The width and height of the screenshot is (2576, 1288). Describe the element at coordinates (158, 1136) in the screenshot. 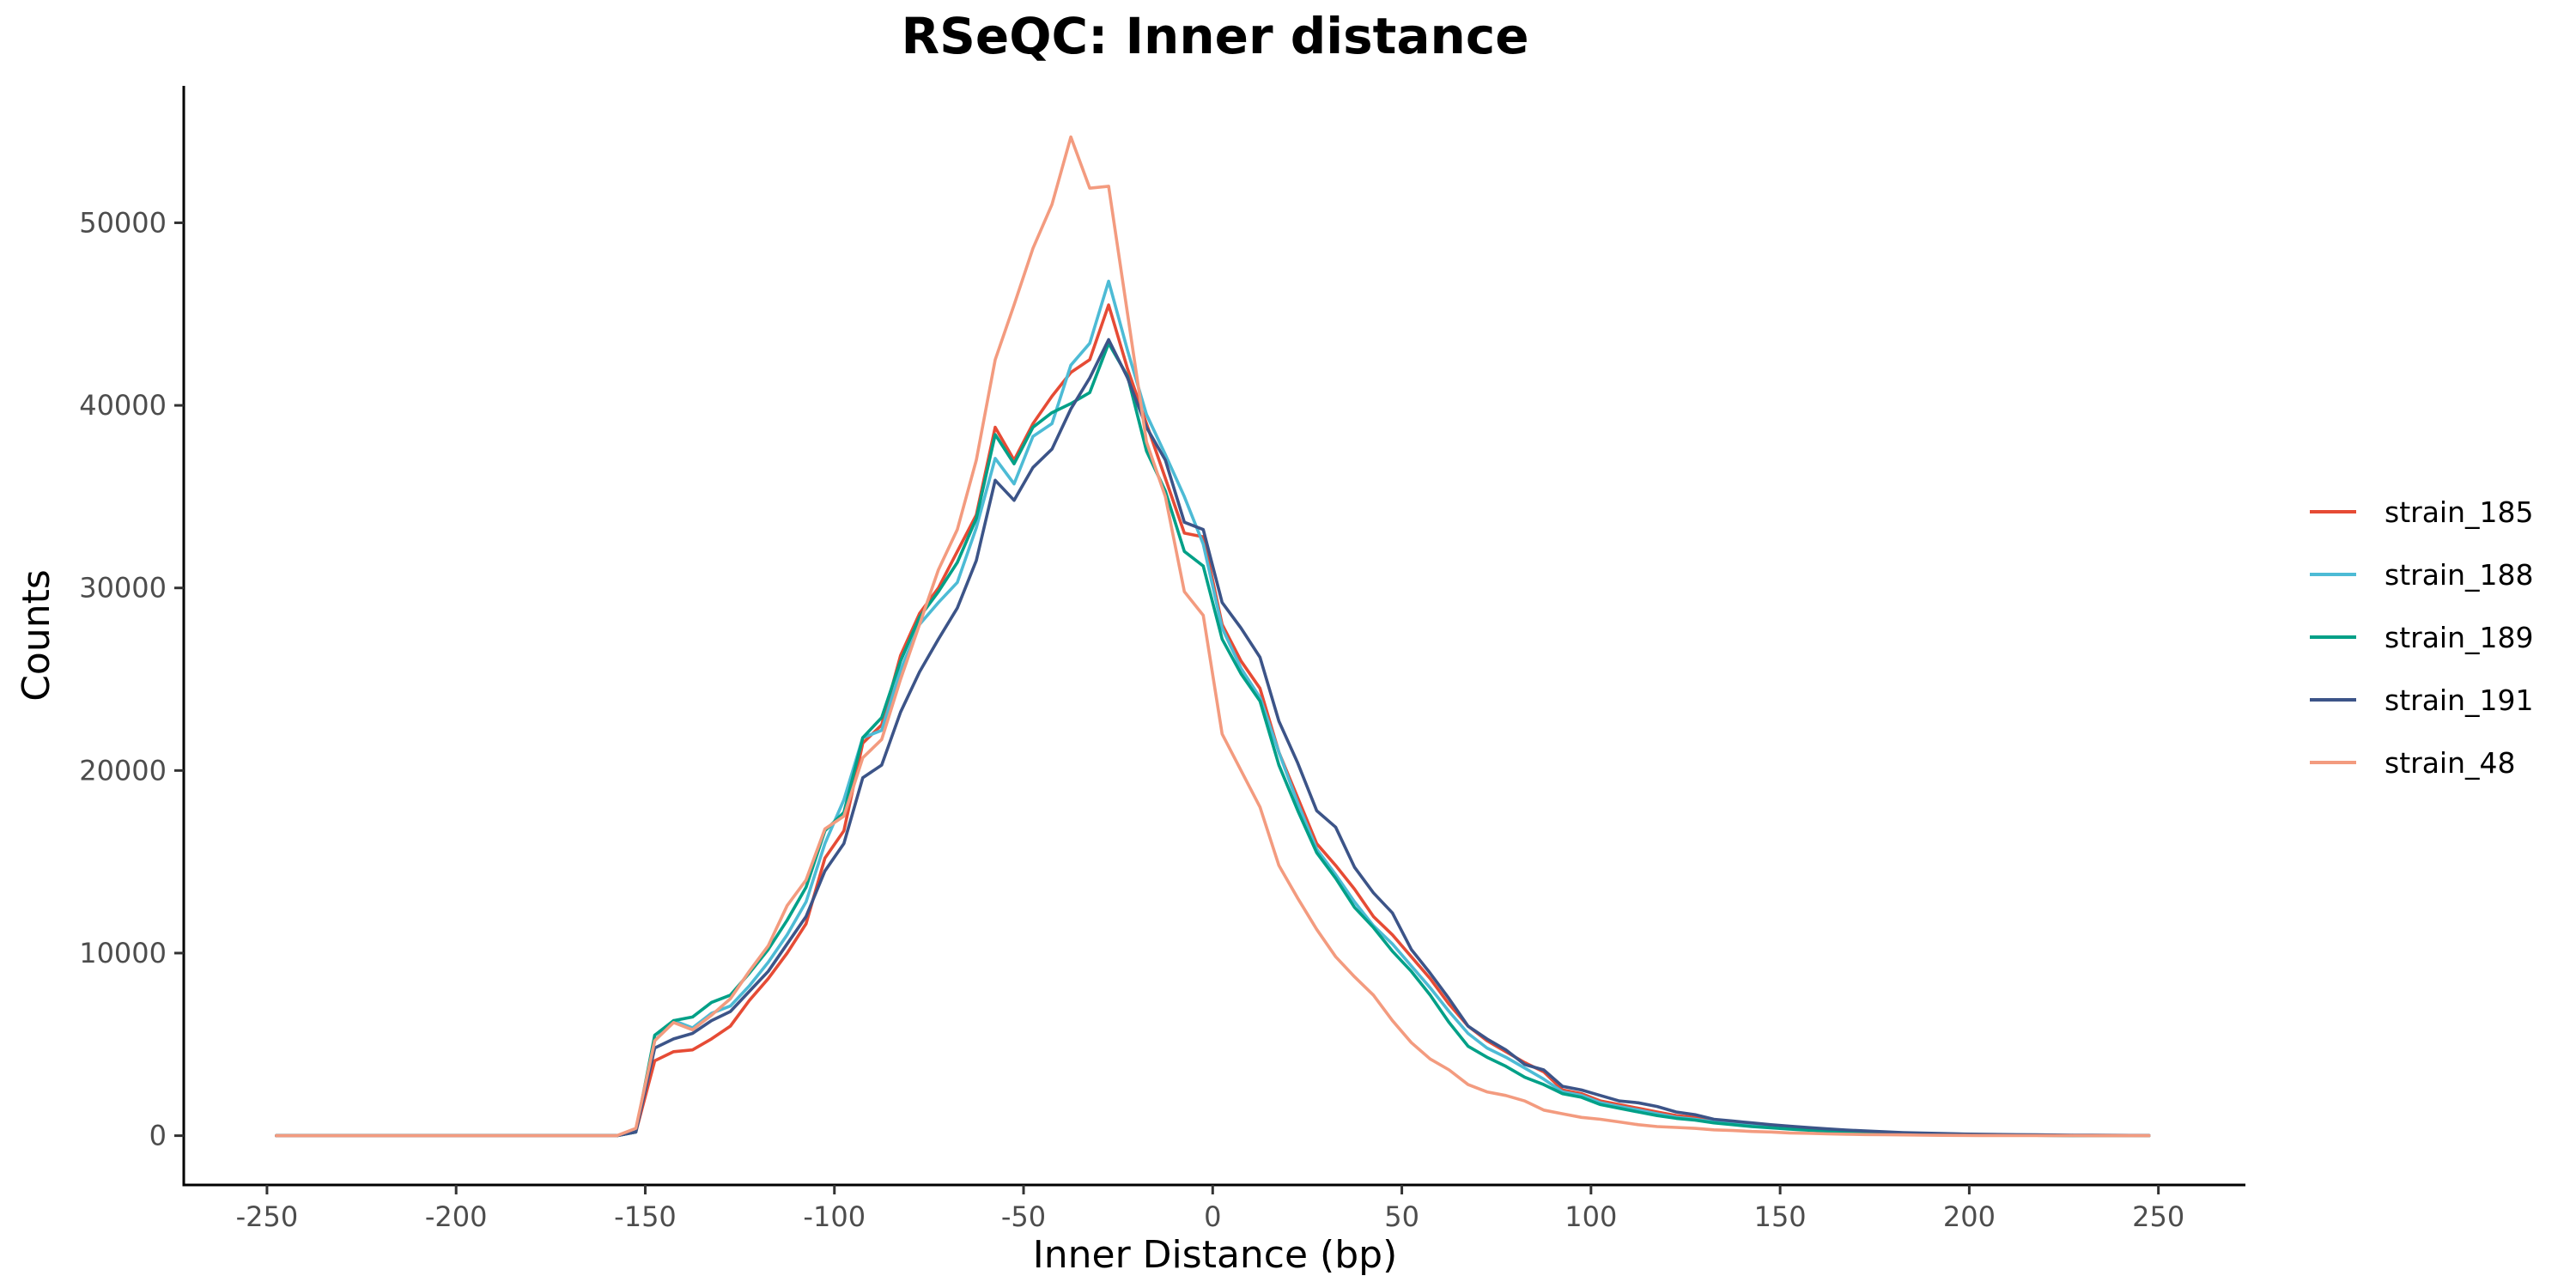

I see `y-tick-label: 0` at that location.